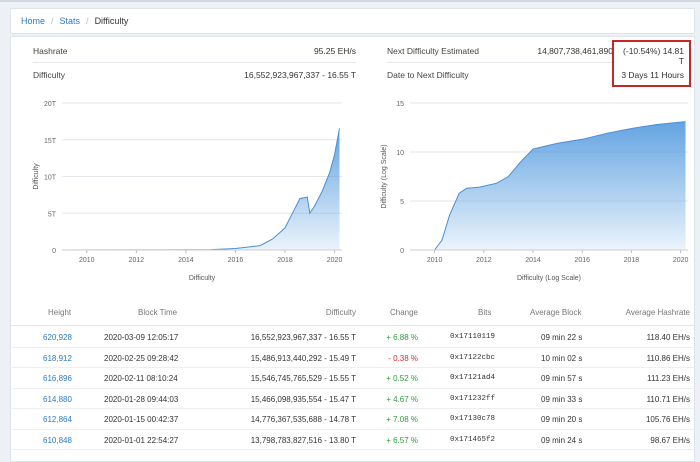 The image size is (700, 462). Describe the element at coordinates (400, 153) in the screenshot. I see `y-tick-label: 10` at that location.